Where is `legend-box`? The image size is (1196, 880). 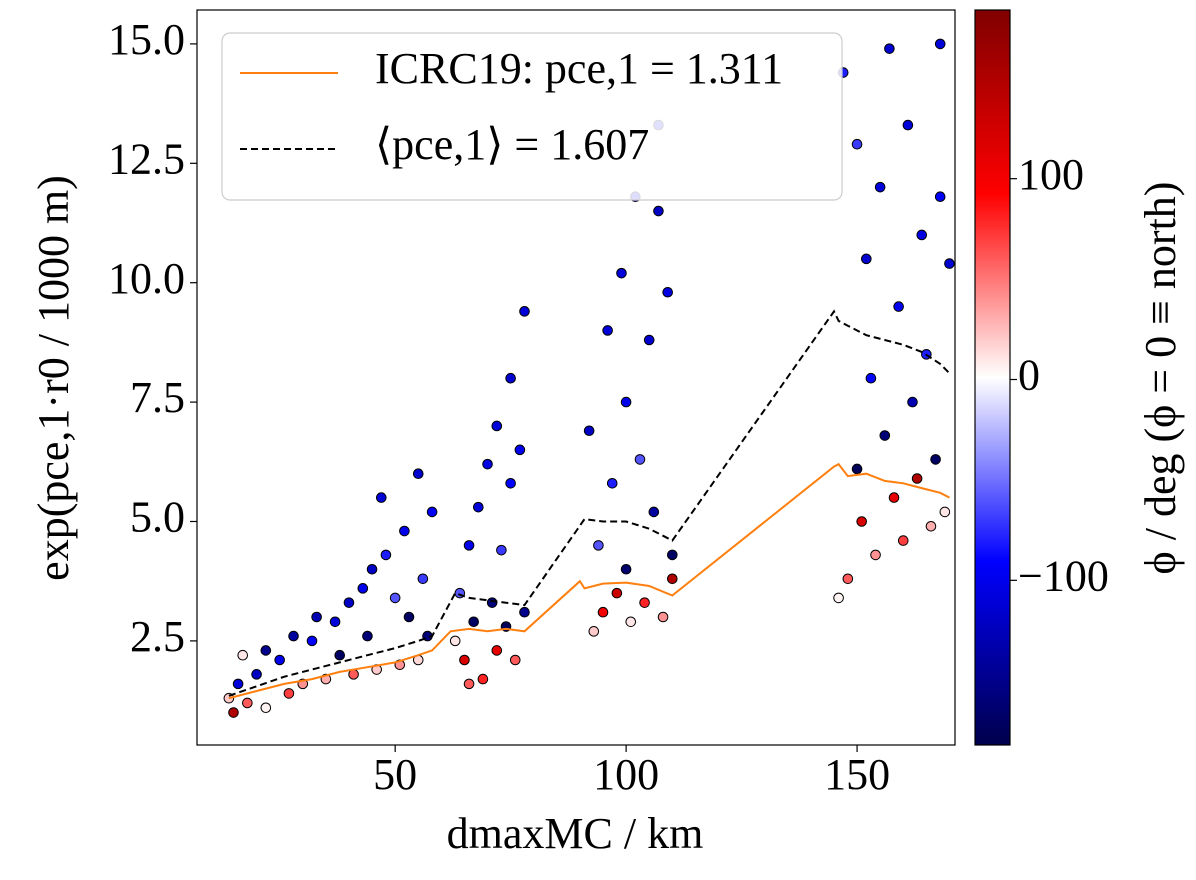
legend-box is located at coordinates (532, 116).